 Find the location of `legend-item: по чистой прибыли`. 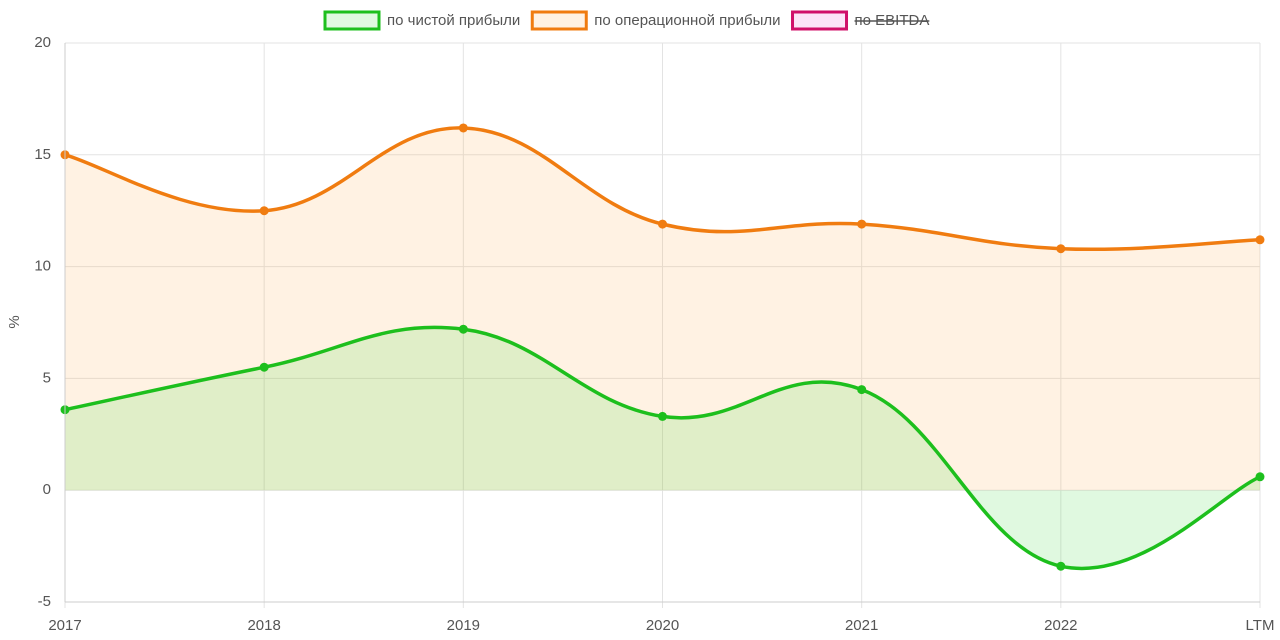

legend-item: по чистой прибыли is located at coordinates (421, 20).